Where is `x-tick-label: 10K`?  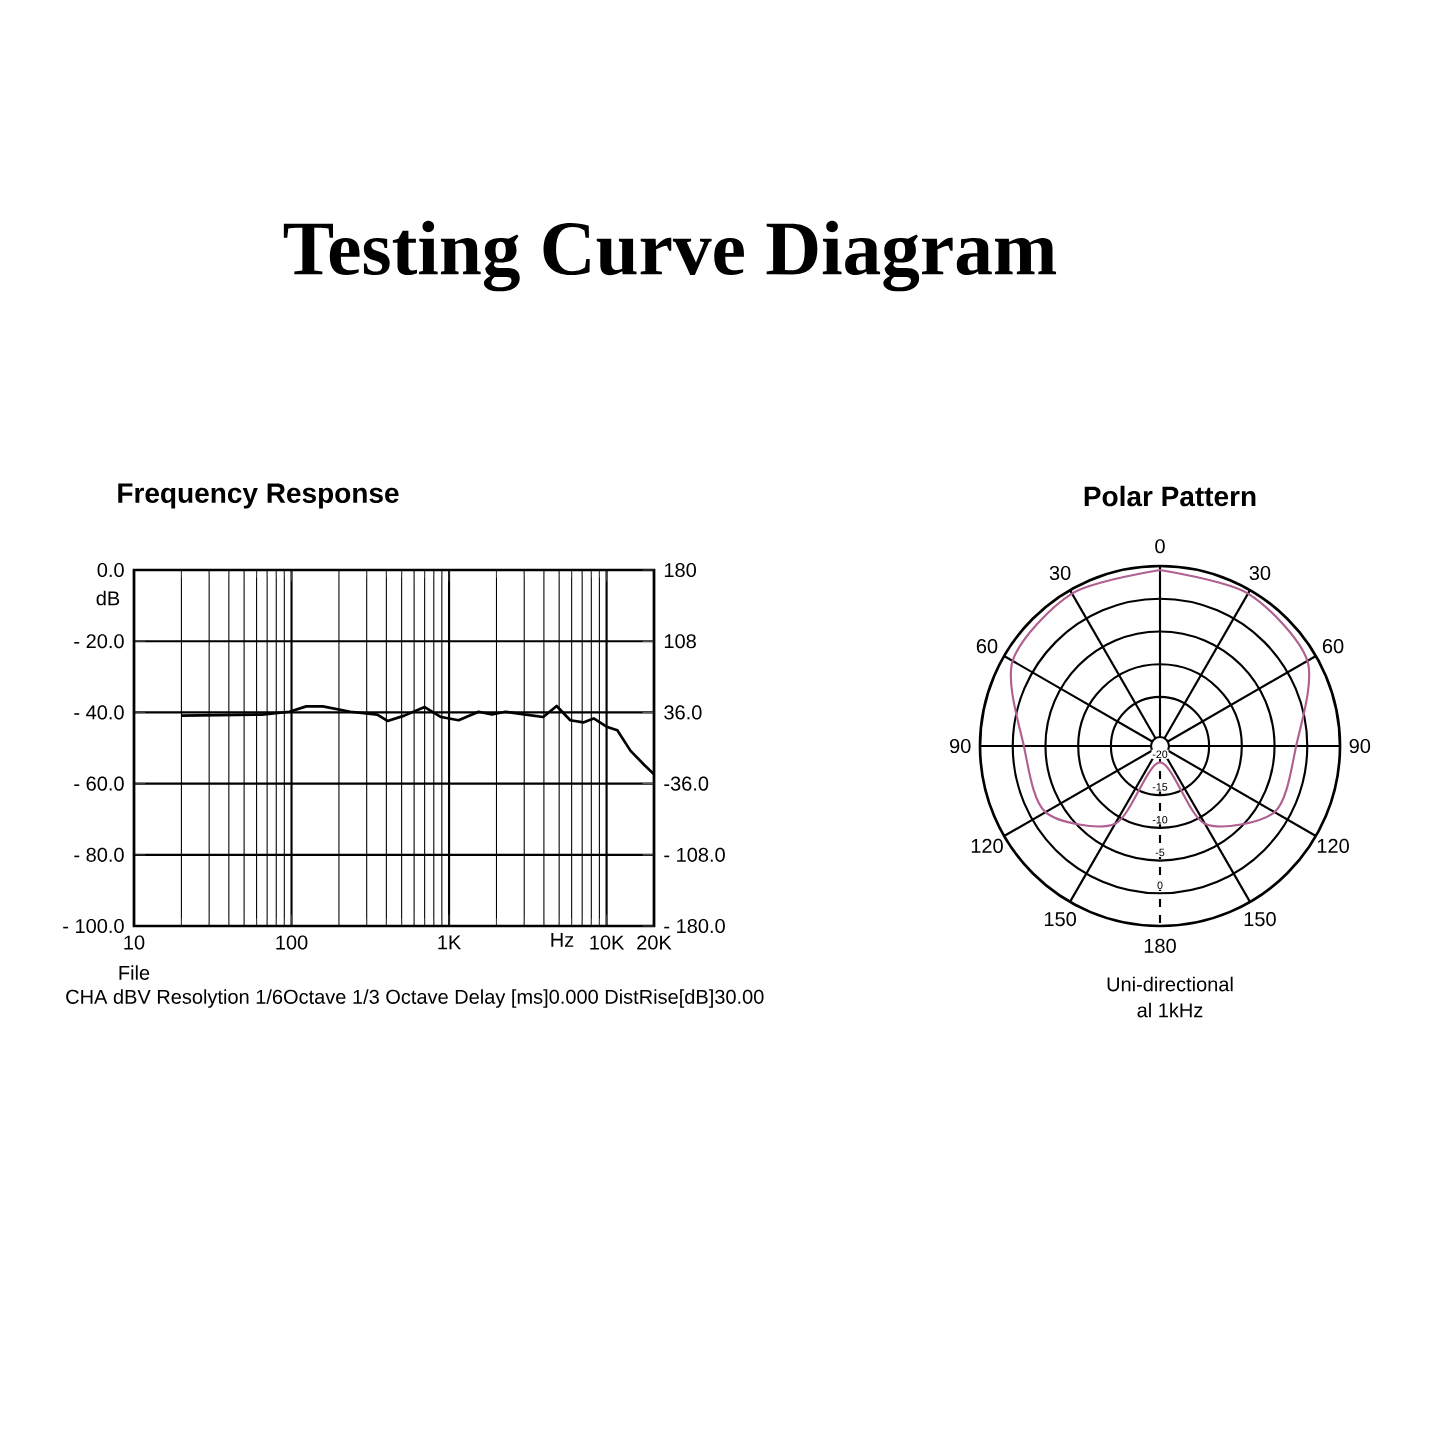 x-tick-label: 10K is located at coordinates (607, 942).